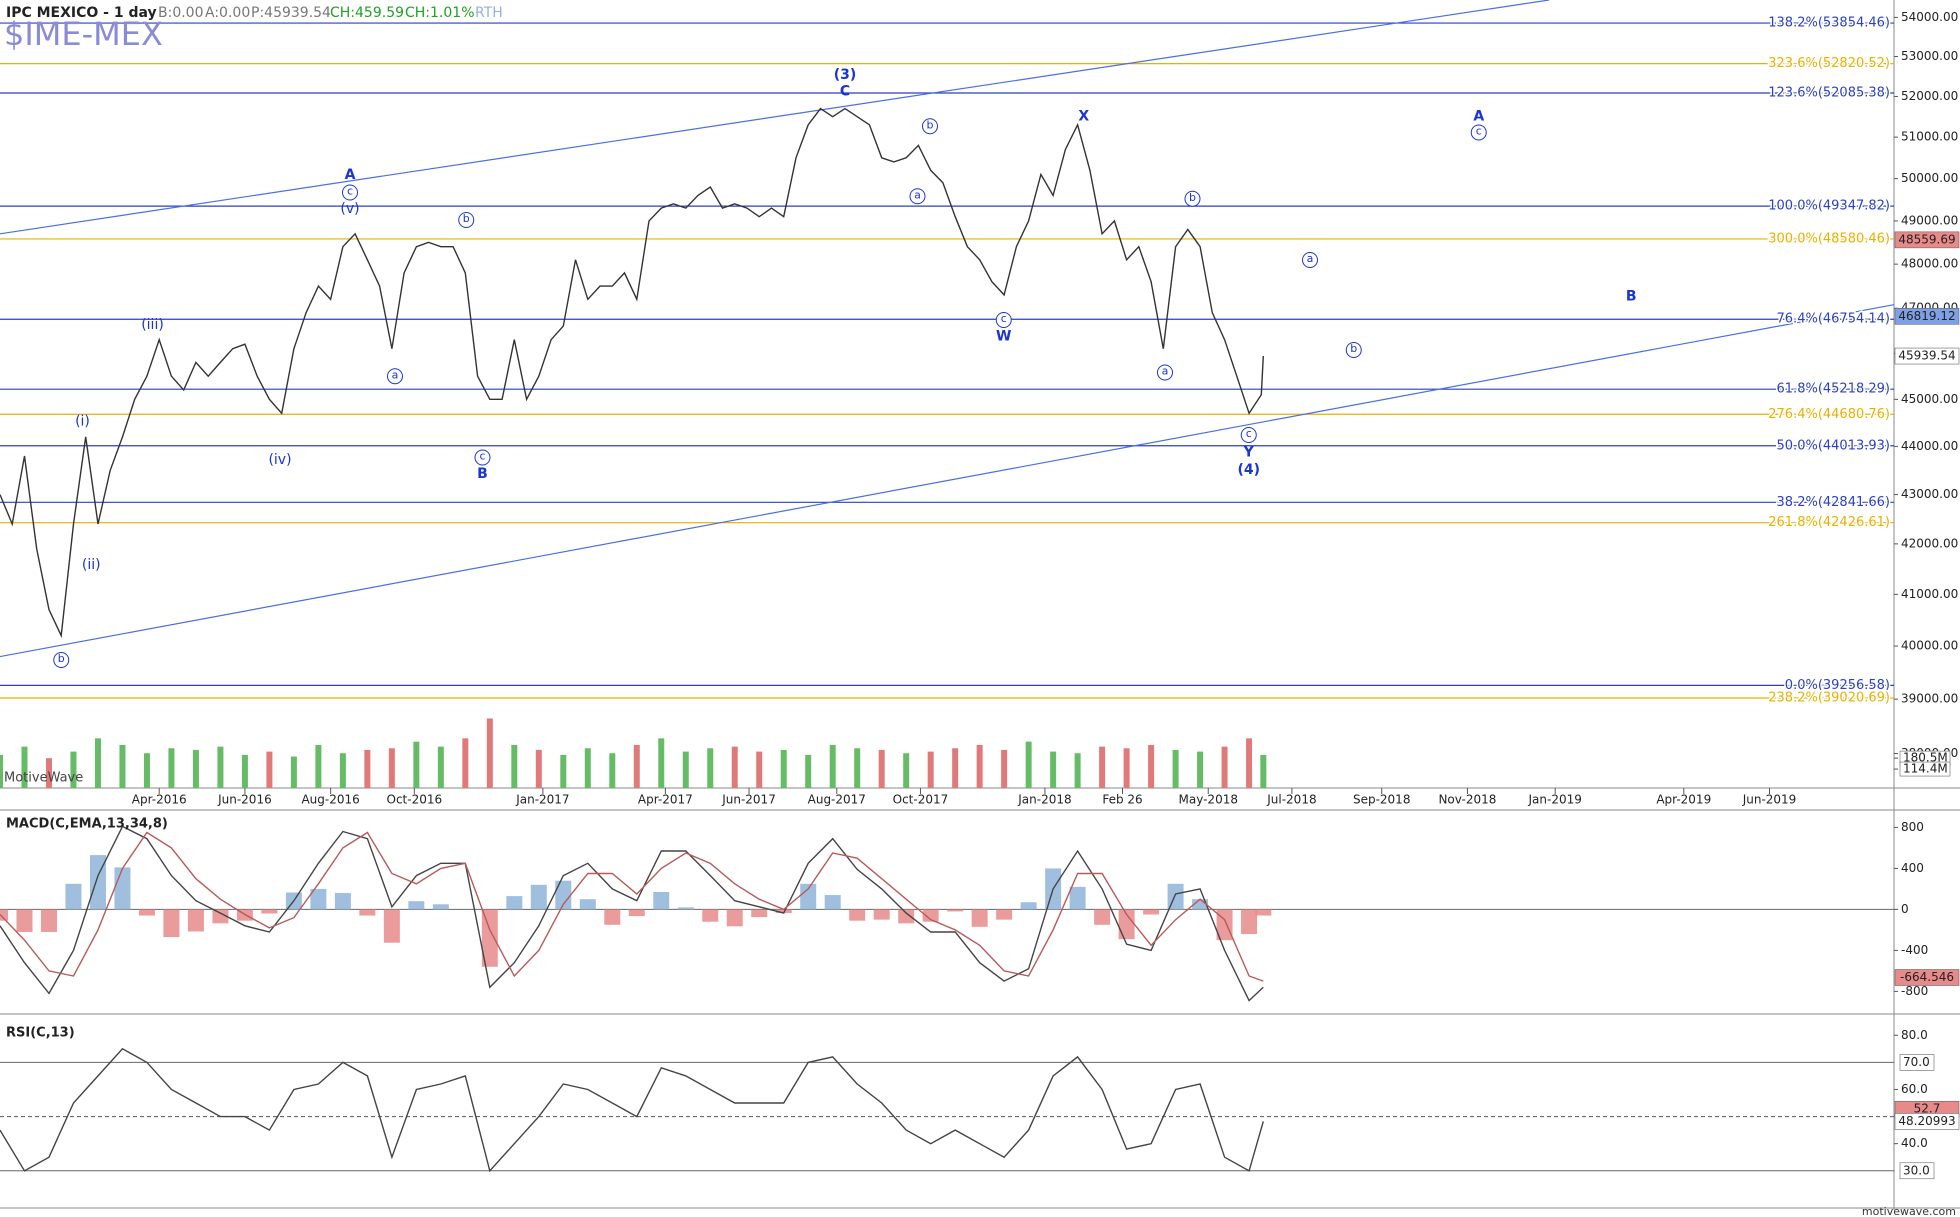 The image size is (1960, 1217). I want to click on fib-label: 238.2%(39020.69), so click(1829, 698).